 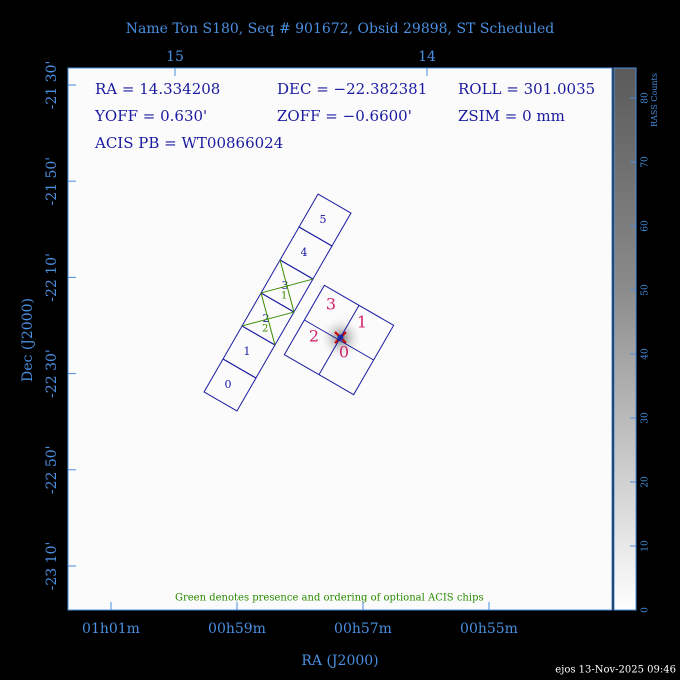 What do you see at coordinates (52, 181) in the screenshot?
I see `y-tick-label: -21 50'` at bounding box center [52, 181].